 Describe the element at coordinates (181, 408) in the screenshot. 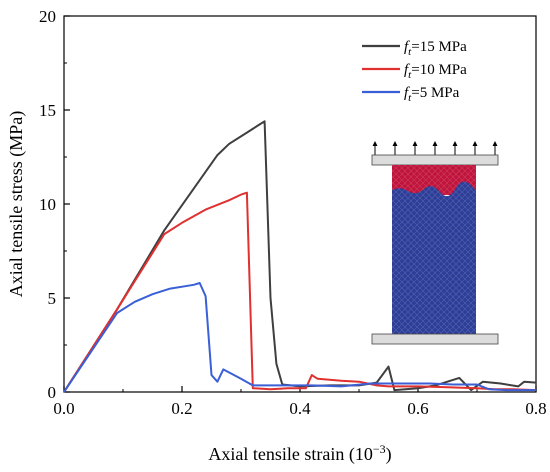

I see `x-tick-label: 0.2` at that location.